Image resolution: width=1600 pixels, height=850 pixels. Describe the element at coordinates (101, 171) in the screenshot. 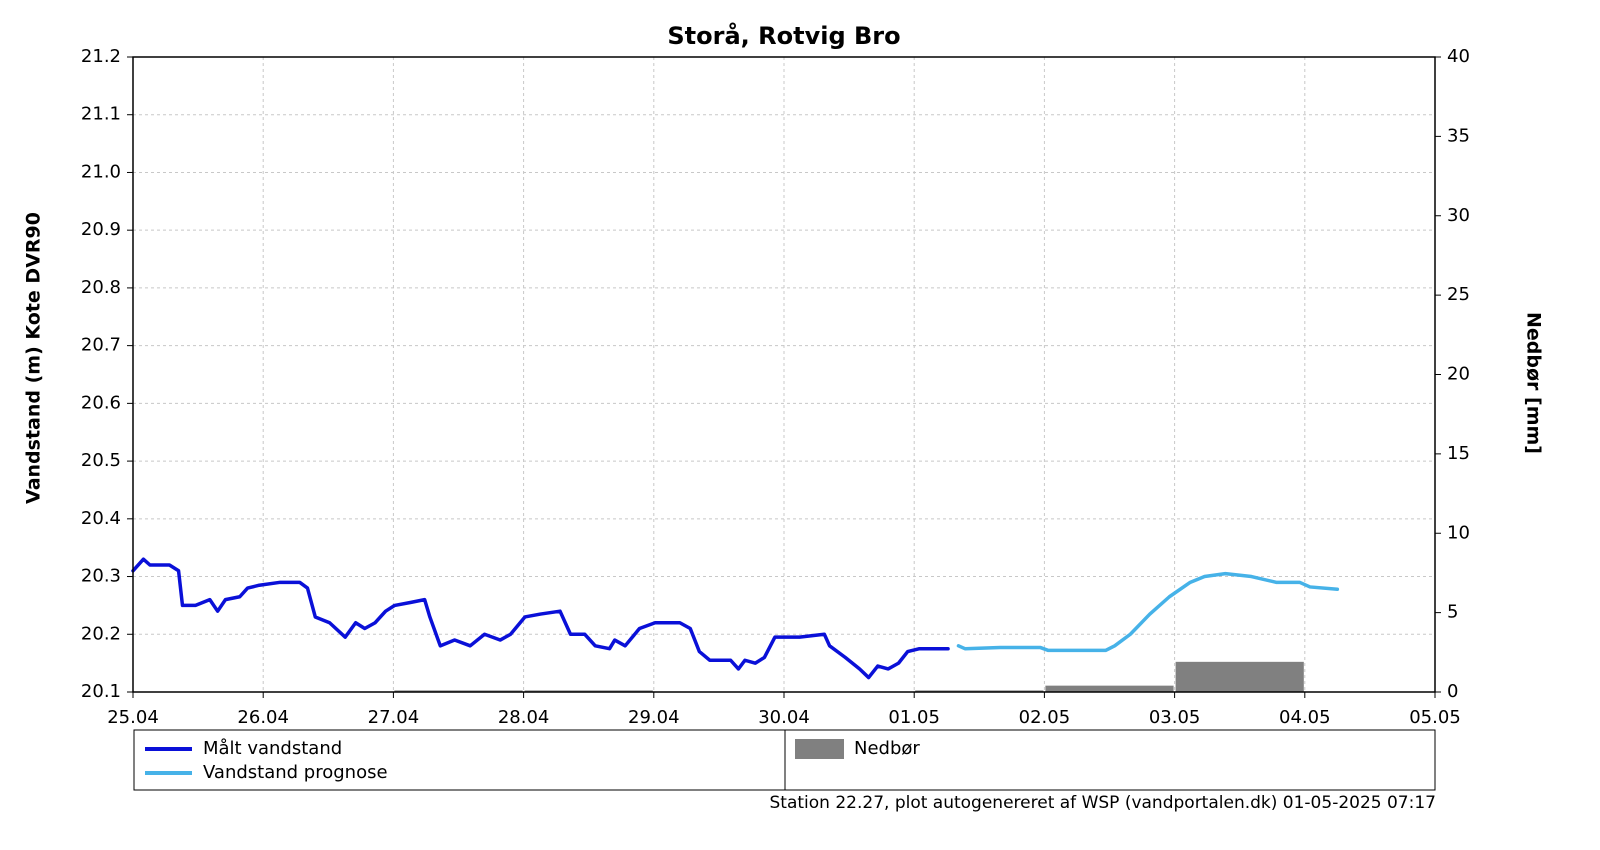

I see `y-tick-label: 21.0` at that location.